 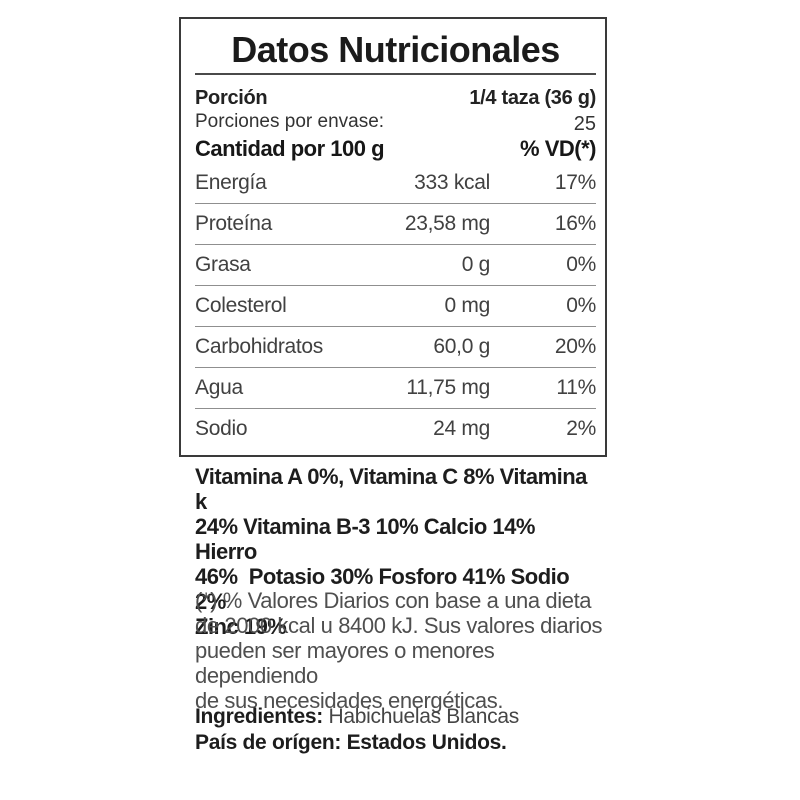 I want to click on ingredients-label: Ingredientes:, so click(x=259, y=716).